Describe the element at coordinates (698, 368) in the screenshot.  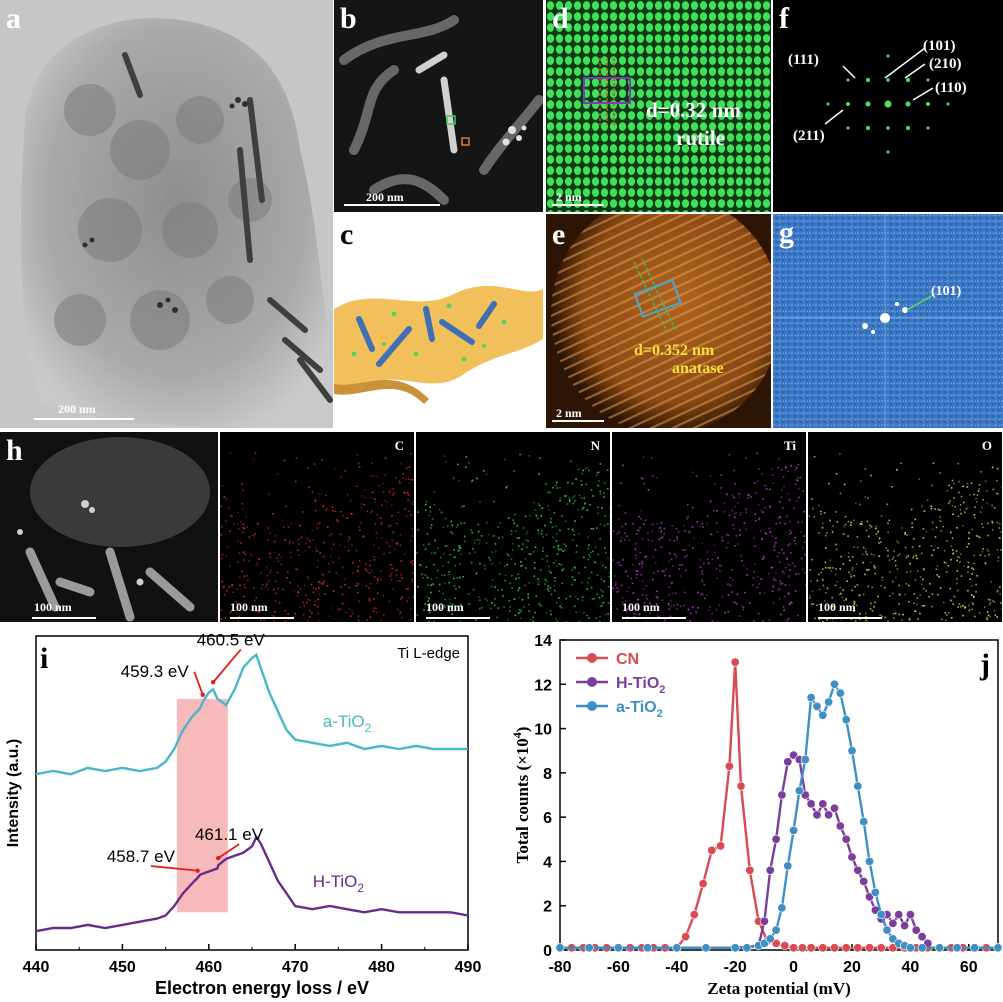
I see `phase-label: anatase` at that location.